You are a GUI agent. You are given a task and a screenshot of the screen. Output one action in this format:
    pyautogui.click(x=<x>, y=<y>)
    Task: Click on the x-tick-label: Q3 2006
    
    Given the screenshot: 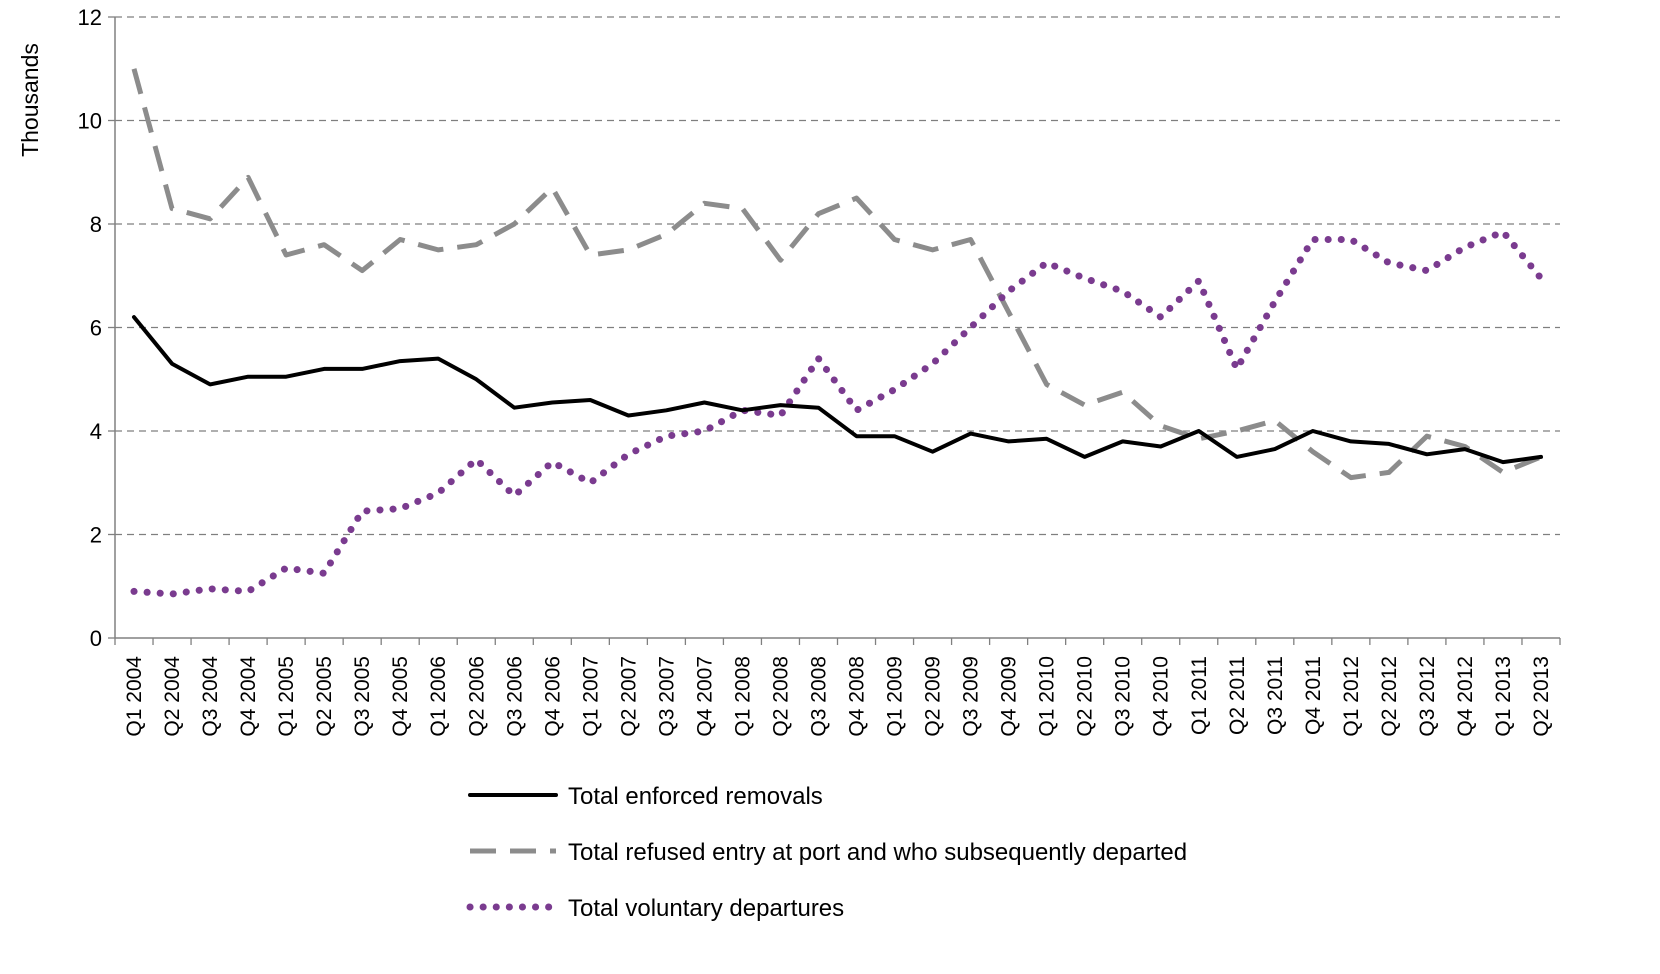 What is the action you would take?
    pyautogui.click(x=514, y=696)
    